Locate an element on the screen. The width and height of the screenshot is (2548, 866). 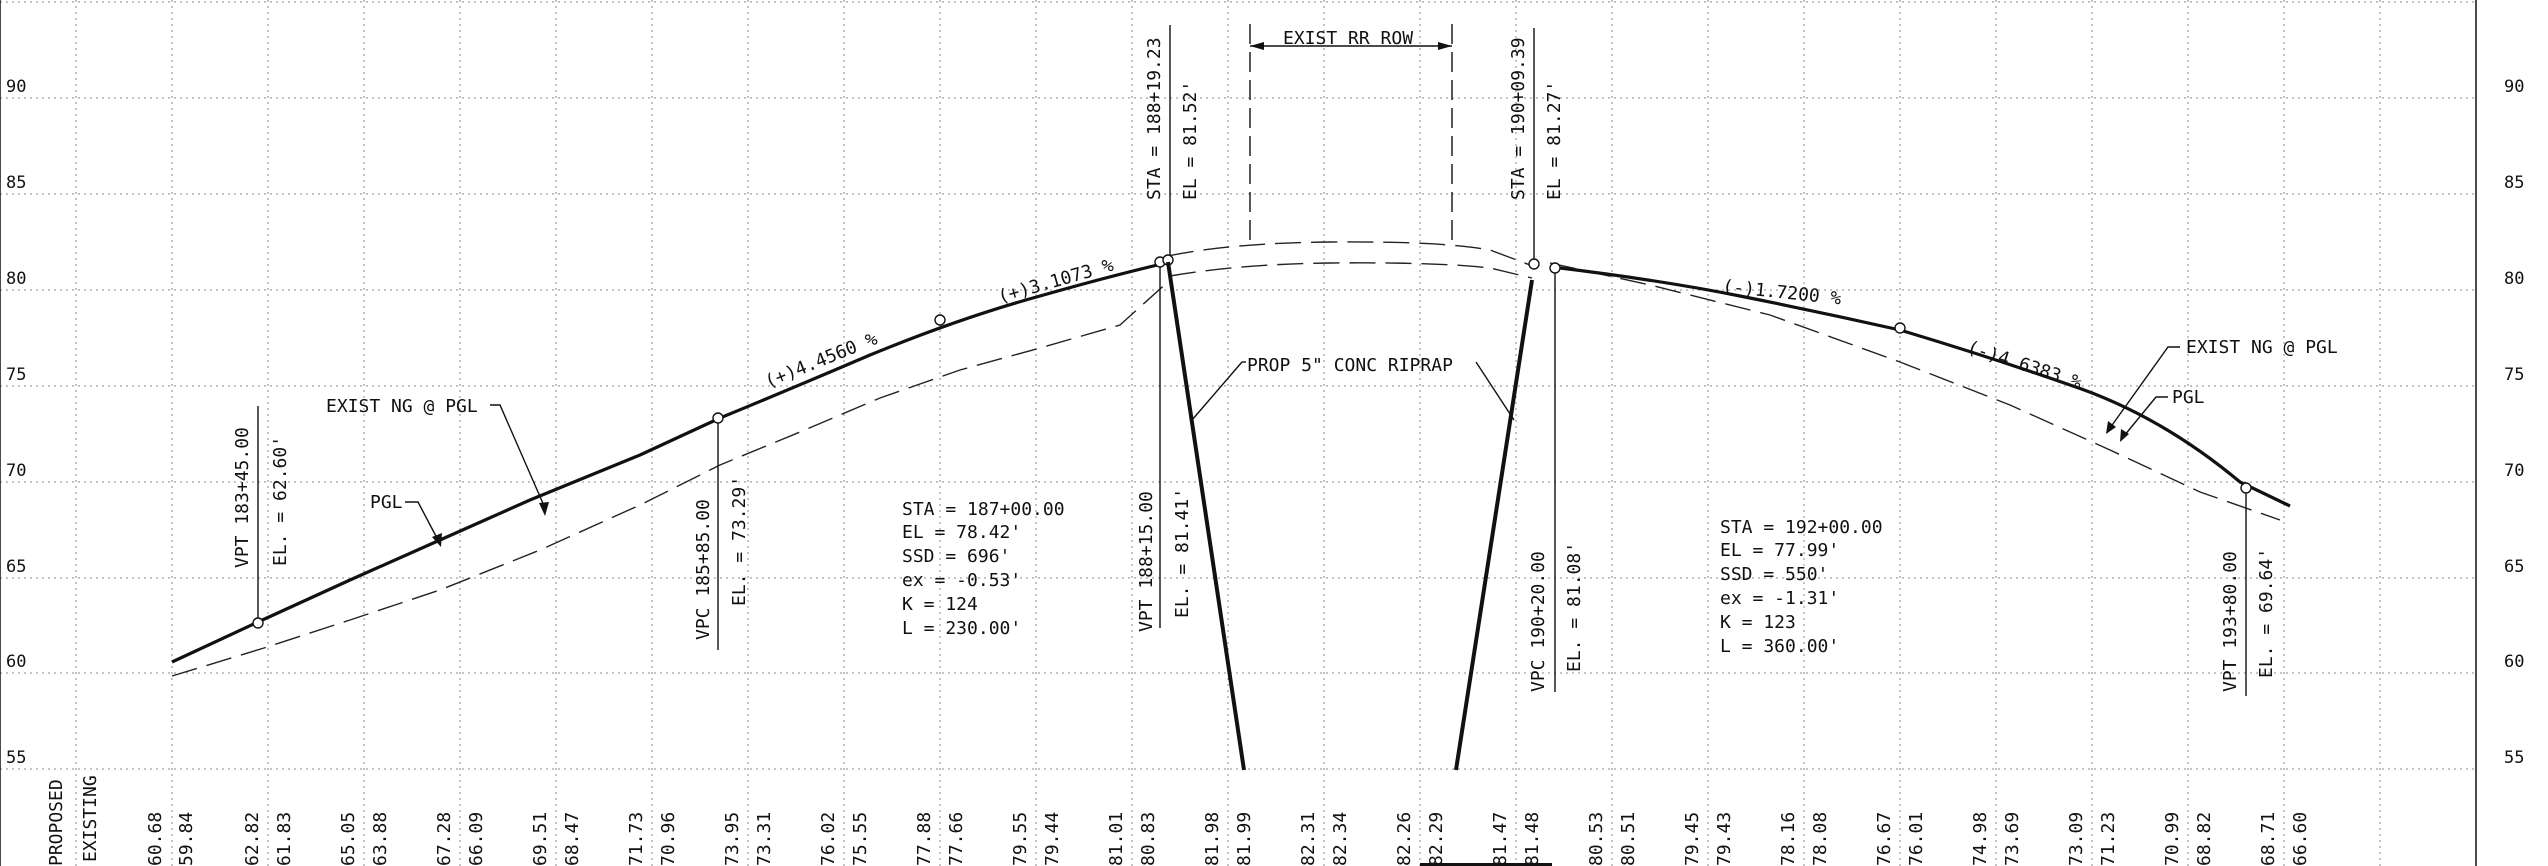
station-elevation-value: 73.31 is located at coordinates (764, 839).